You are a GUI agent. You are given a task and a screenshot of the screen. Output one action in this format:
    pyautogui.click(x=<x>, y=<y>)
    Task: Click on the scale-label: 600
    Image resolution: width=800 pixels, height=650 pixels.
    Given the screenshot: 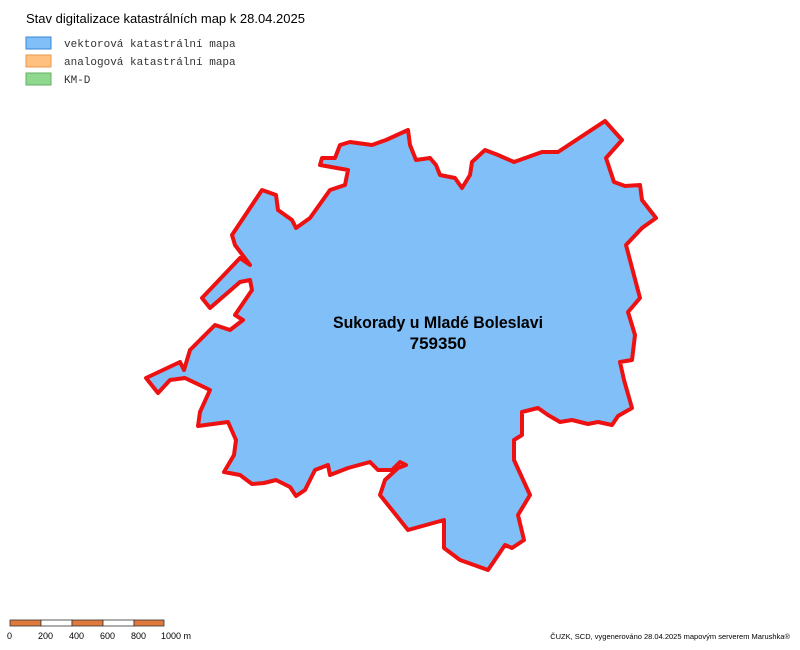 What is the action you would take?
    pyautogui.click(x=107, y=636)
    